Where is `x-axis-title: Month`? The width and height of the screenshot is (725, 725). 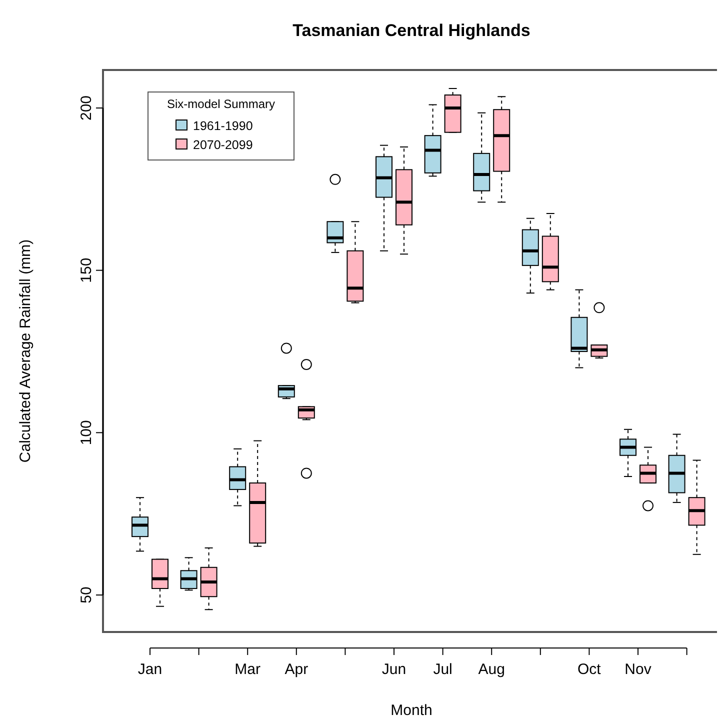
x-axis-title: Month is located at coordinates (411, 710).